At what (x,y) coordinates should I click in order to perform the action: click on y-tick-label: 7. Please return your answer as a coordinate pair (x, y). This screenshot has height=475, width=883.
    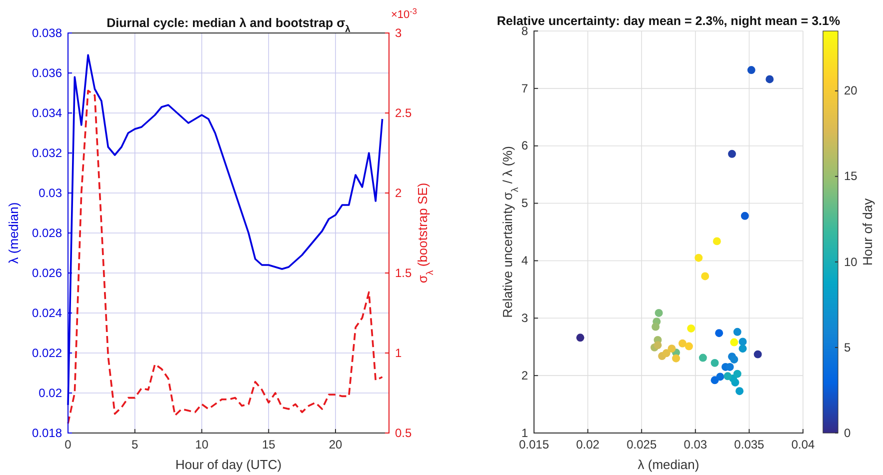
    Looking at the image, I should click on (524, 88).